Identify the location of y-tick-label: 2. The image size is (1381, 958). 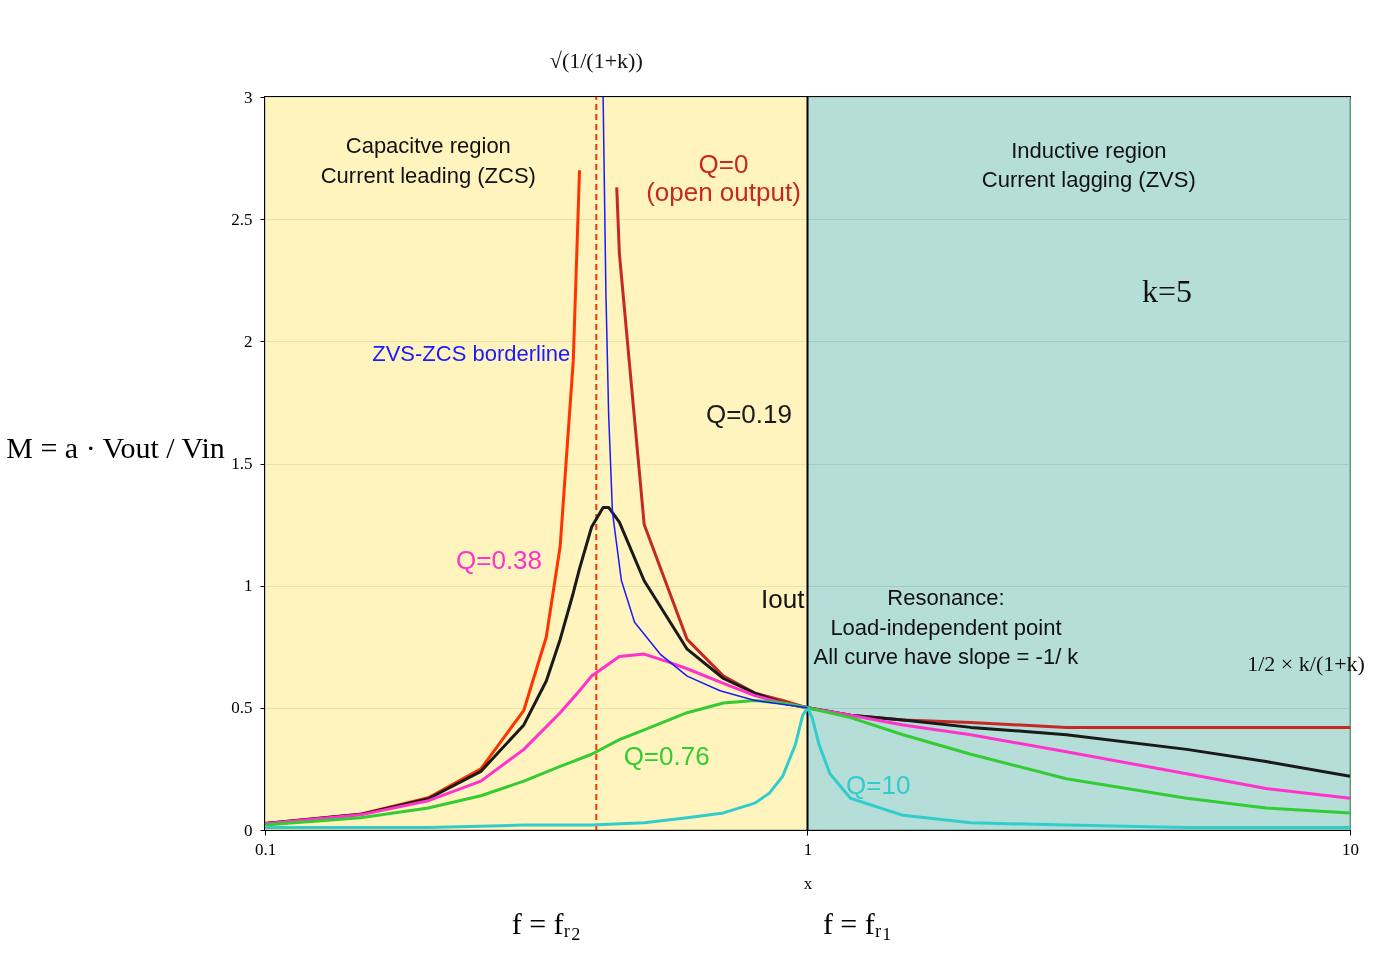
(248, 341).